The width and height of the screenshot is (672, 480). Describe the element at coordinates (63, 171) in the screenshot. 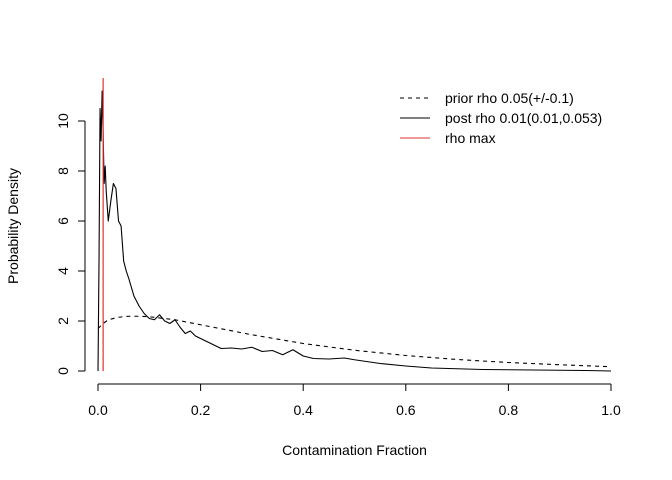

I see `y-tick-label: 8` at that location.